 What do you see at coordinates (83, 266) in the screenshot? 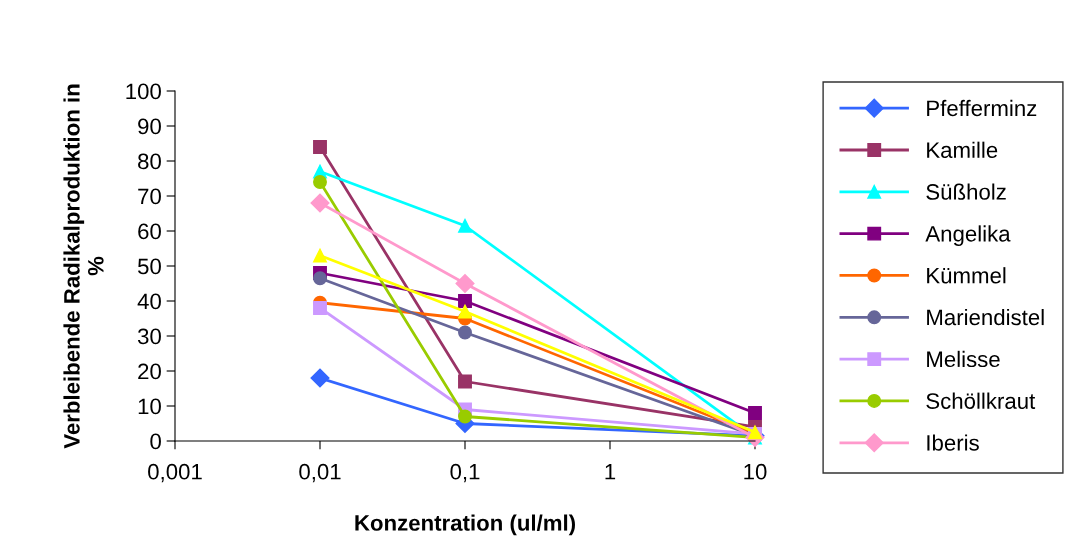
I see `y-axis-title: Verbleibende Radikalproduktion in %` at bounding box center [83, 266].